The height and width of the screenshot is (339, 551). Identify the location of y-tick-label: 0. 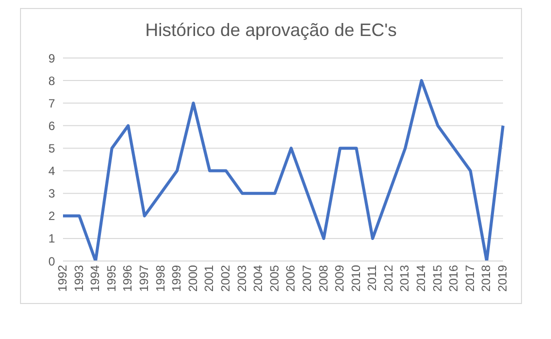
(52, 261).